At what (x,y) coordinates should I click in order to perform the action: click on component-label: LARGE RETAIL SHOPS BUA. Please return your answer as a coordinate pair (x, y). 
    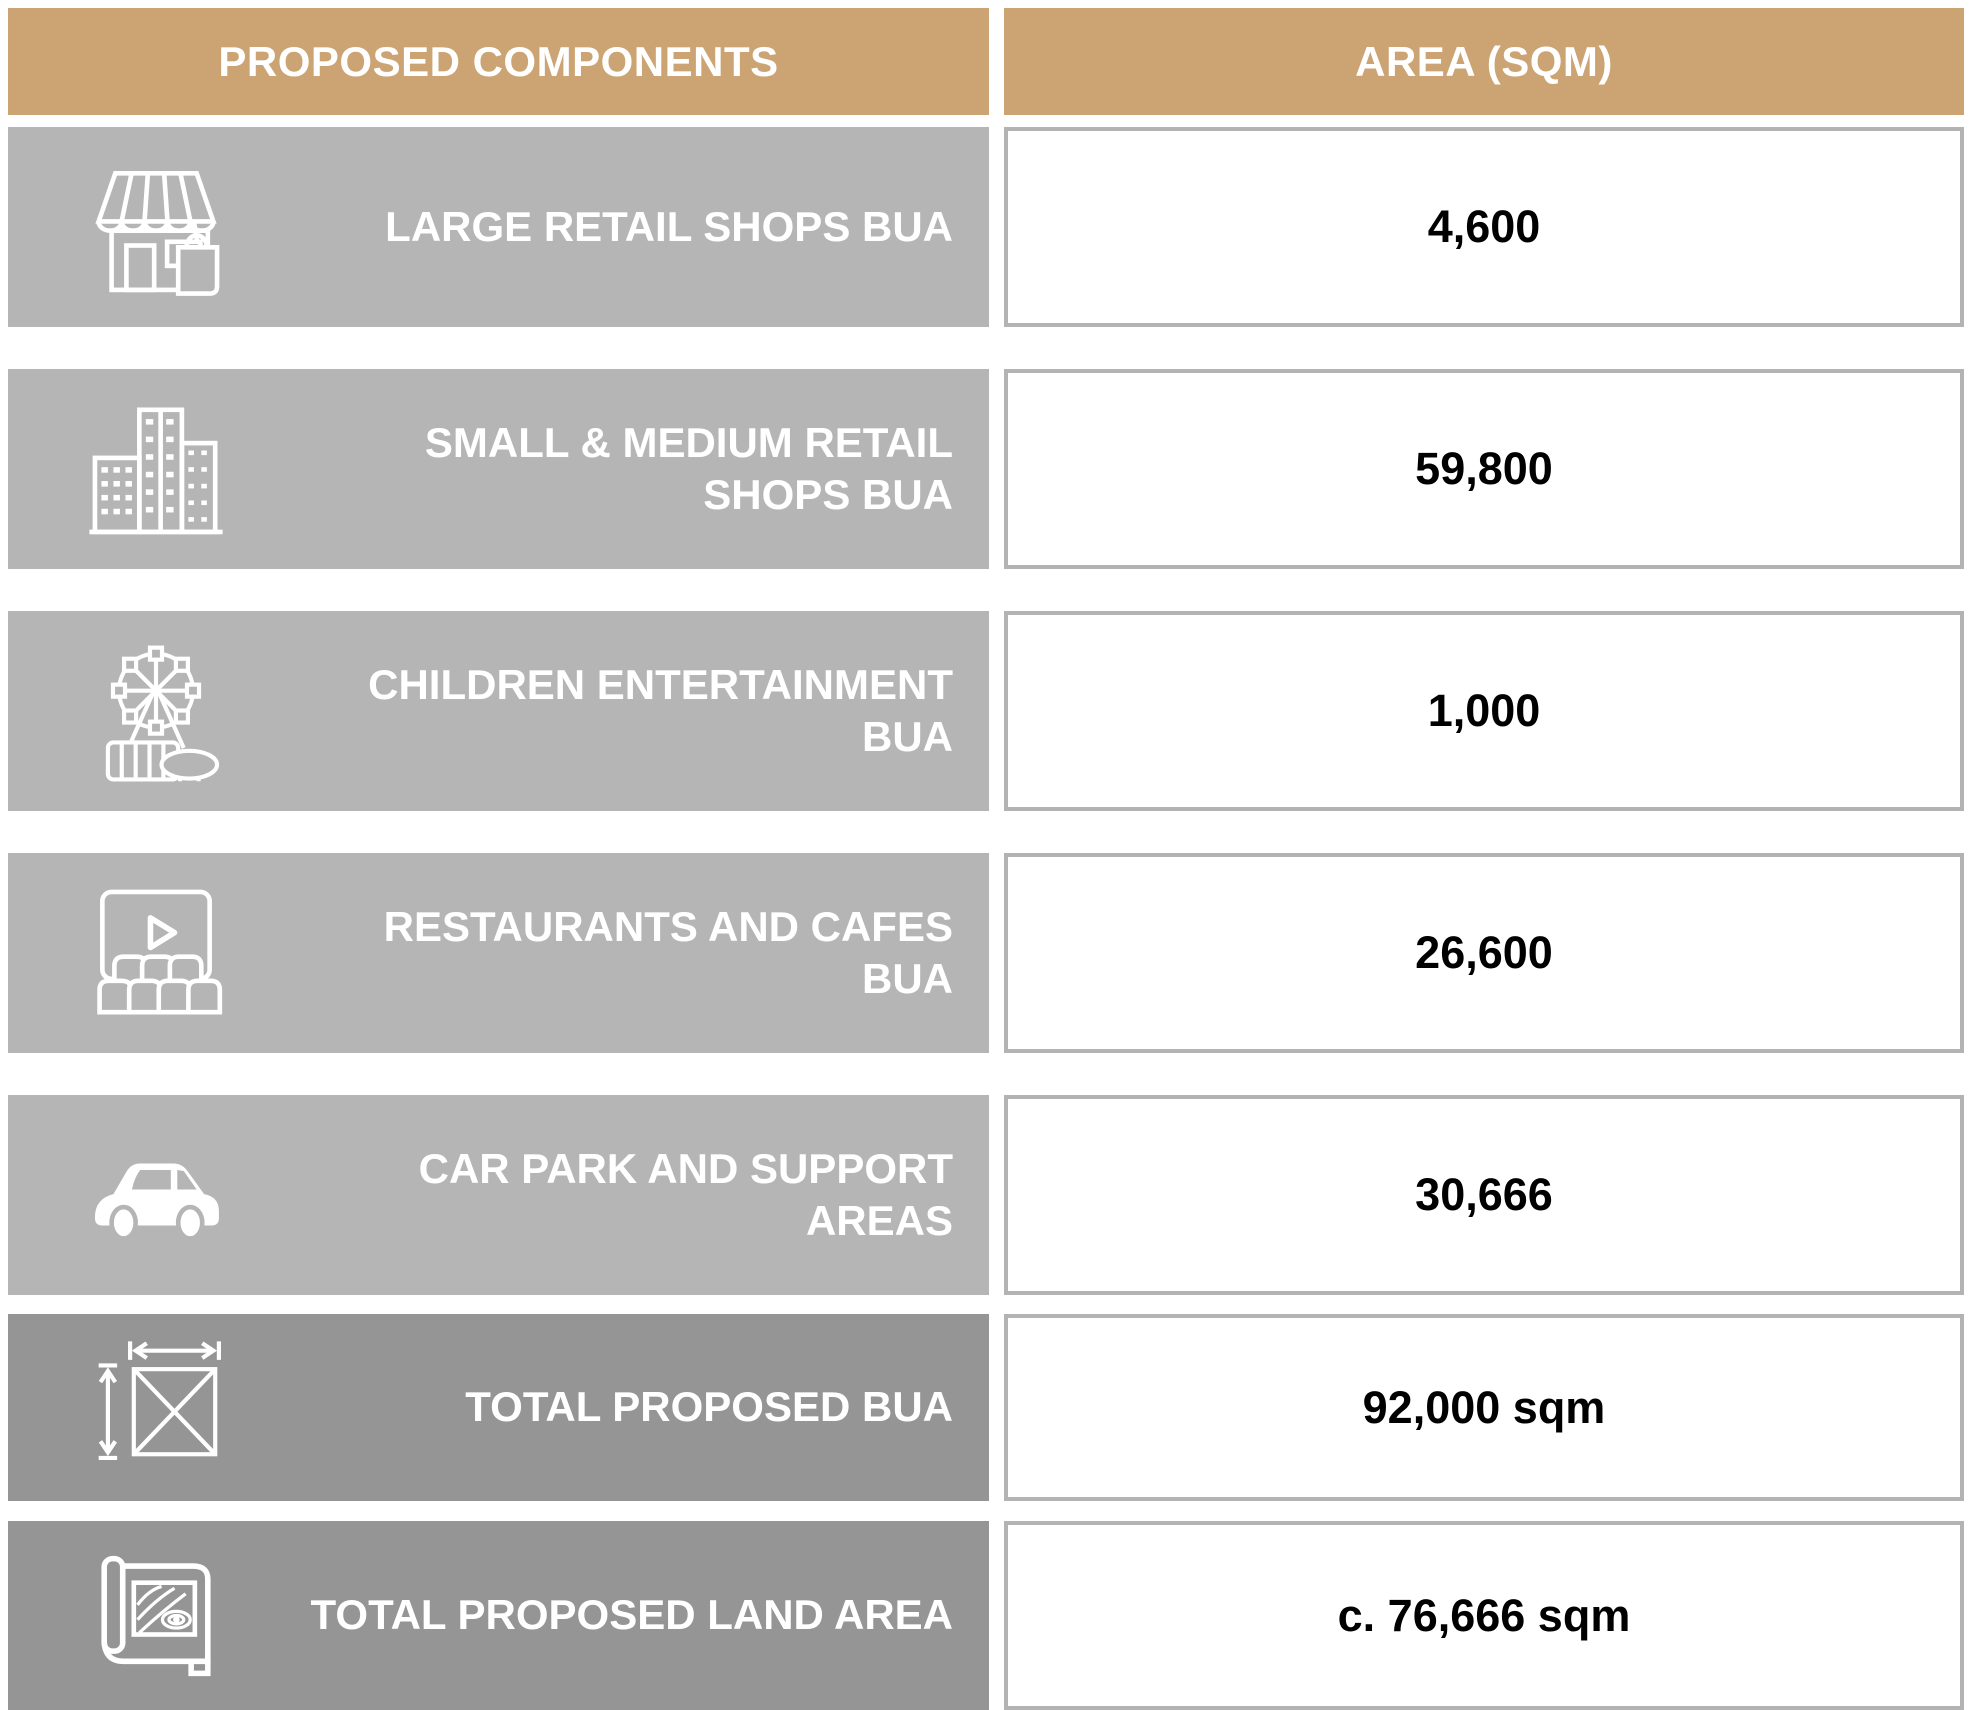
    Looking at the image, I should click on (669, 226).